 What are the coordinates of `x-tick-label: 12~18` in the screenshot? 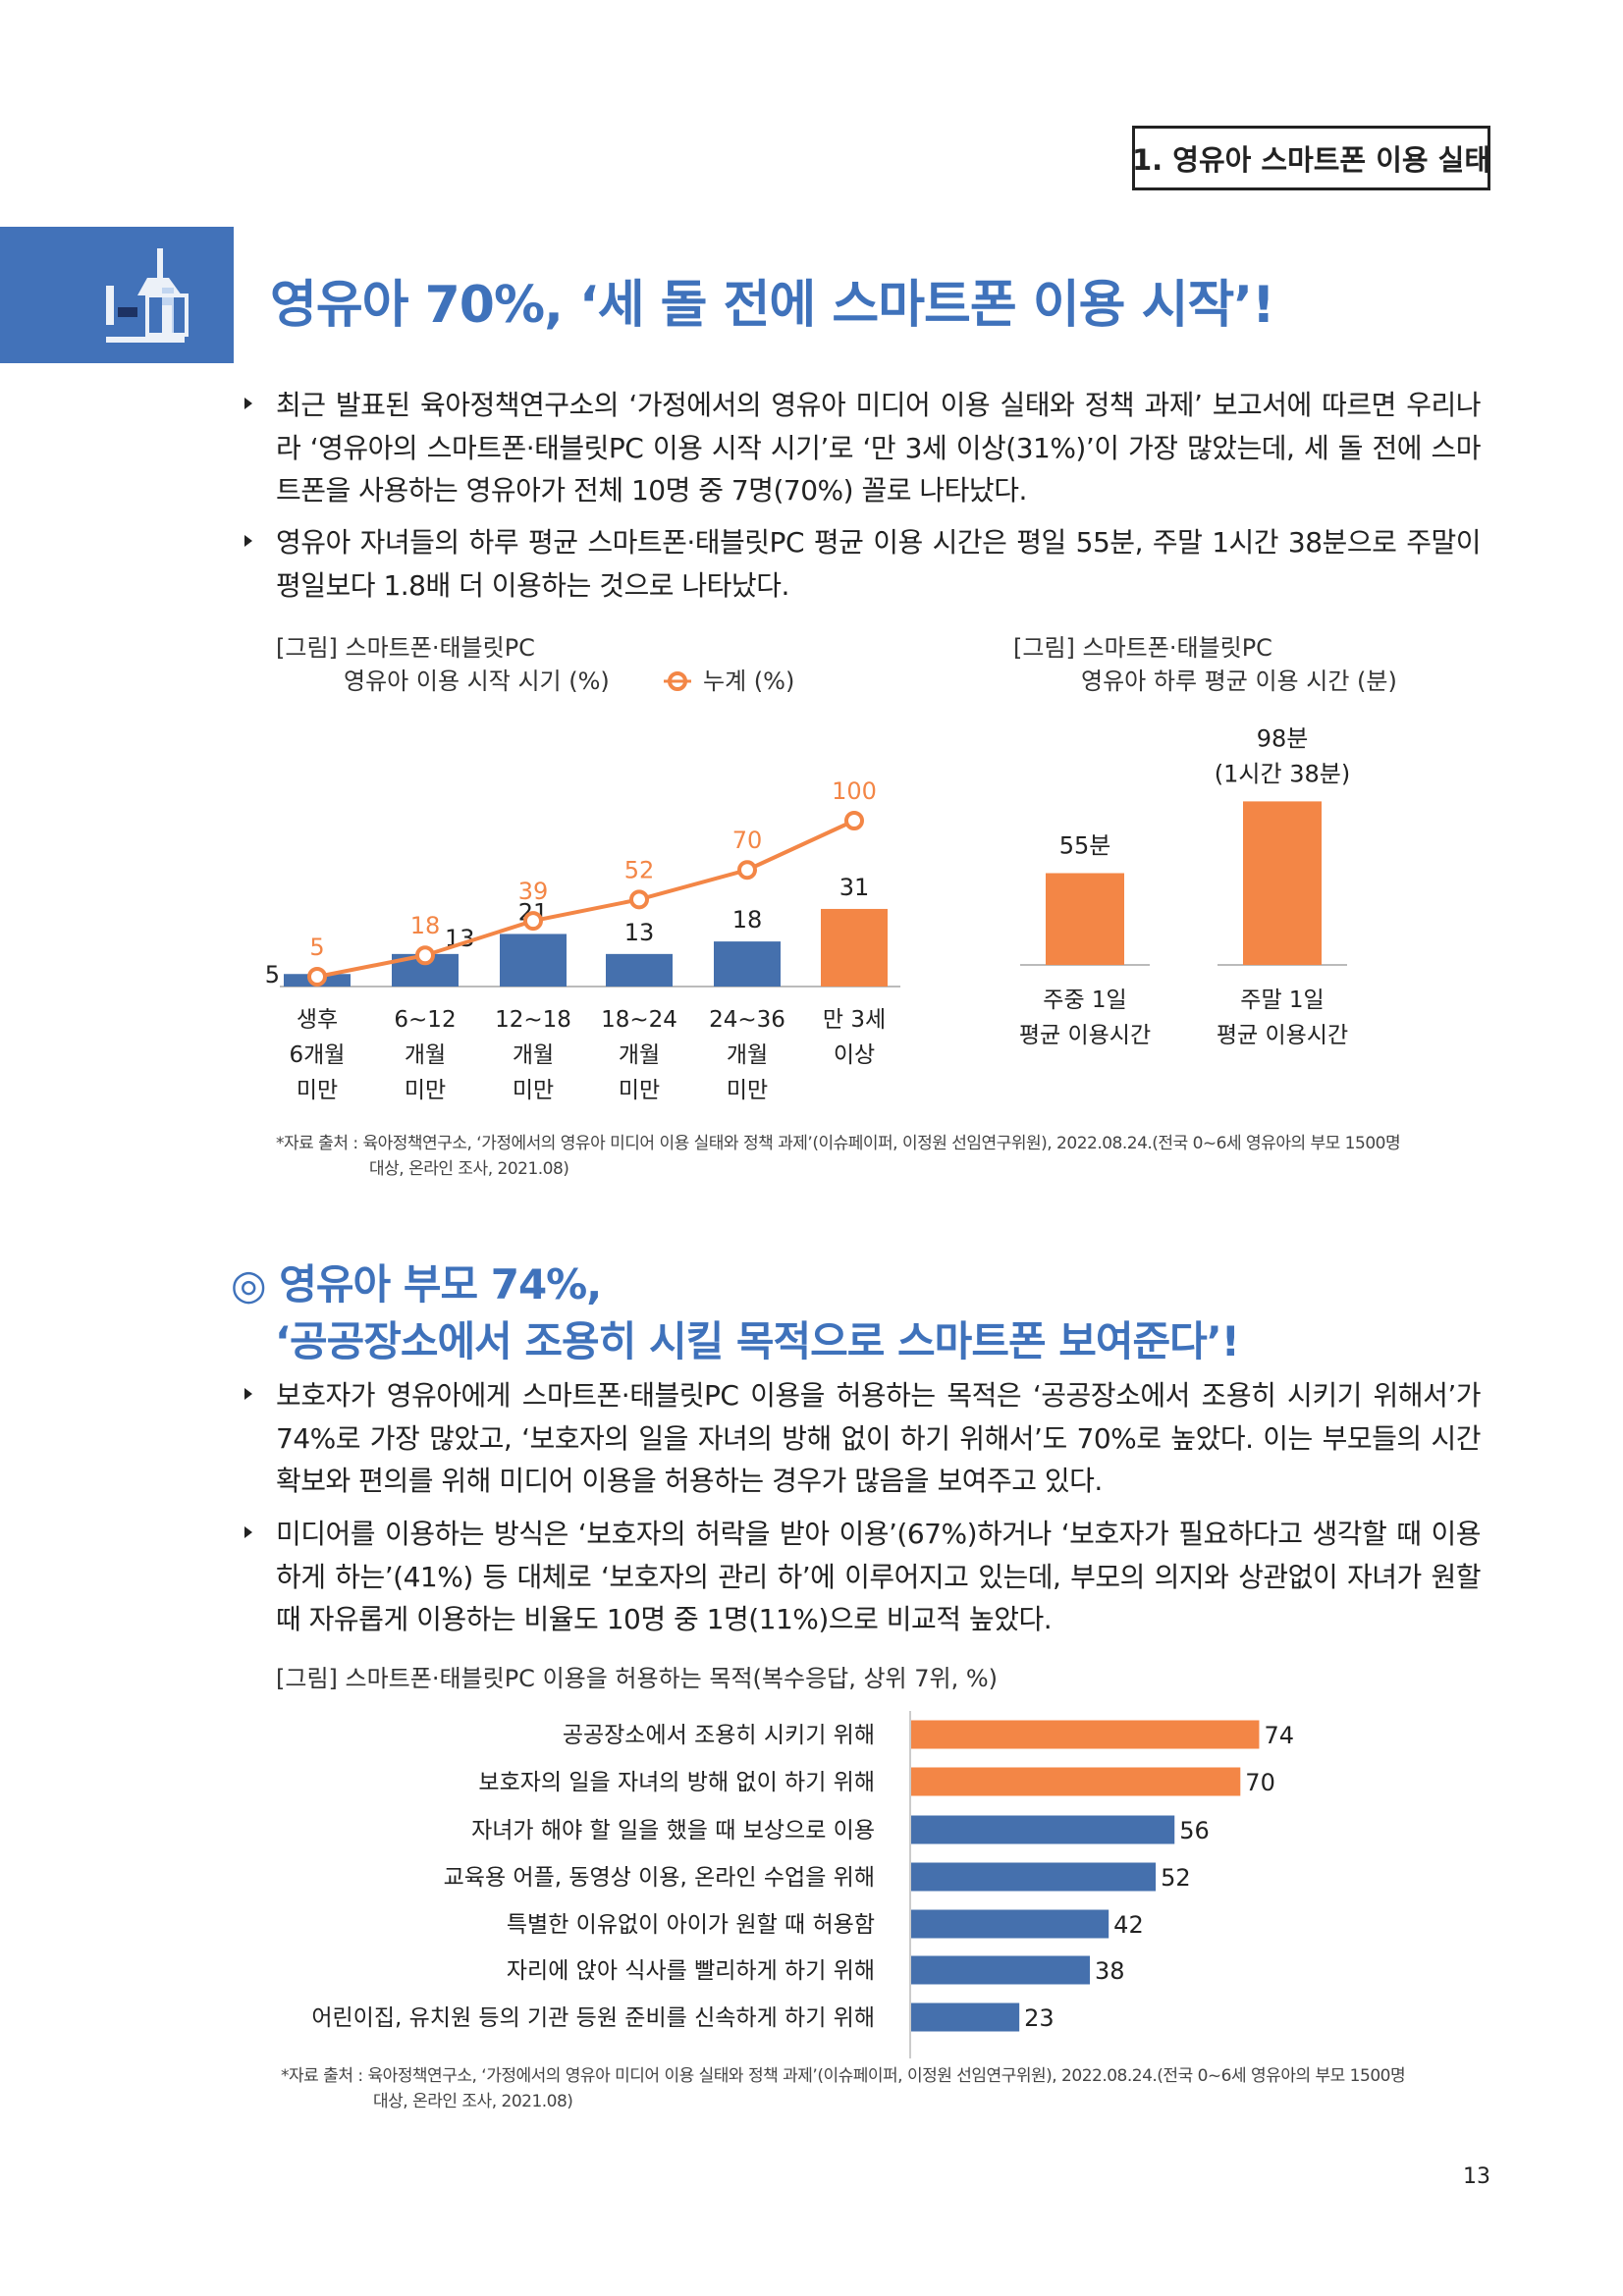 It's located at (533, 1020).